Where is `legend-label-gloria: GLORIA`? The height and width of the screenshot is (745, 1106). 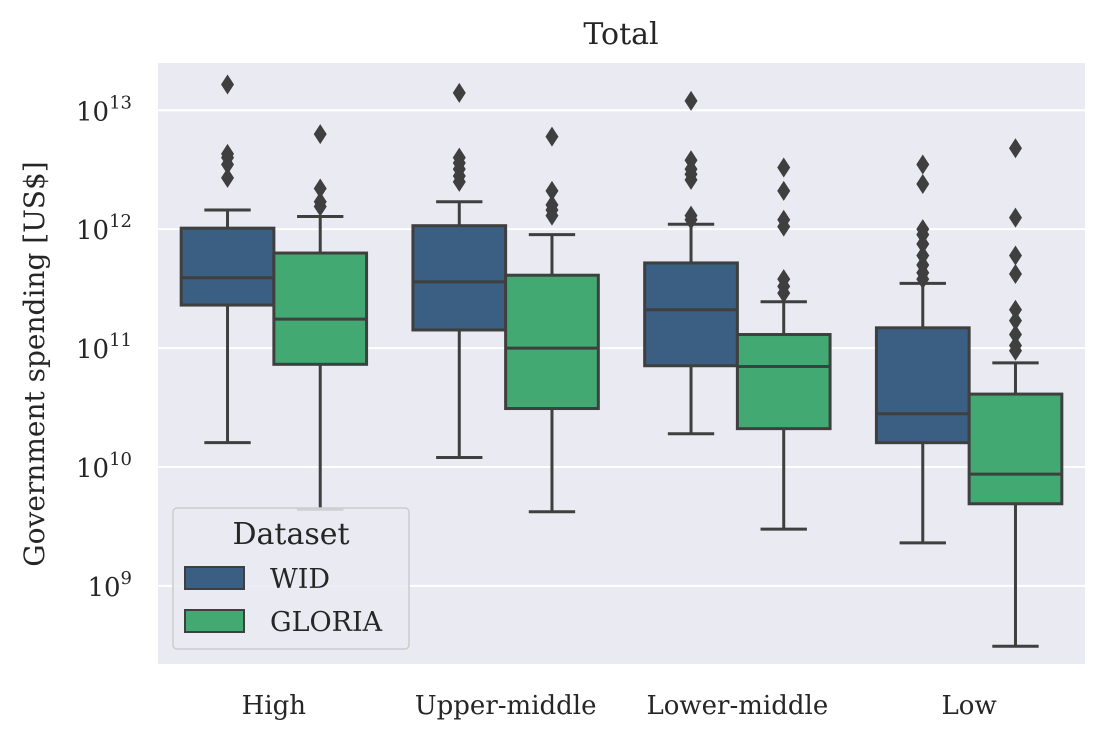 legend-label-gloria: GLORIA is located at coordinates (326, 622).